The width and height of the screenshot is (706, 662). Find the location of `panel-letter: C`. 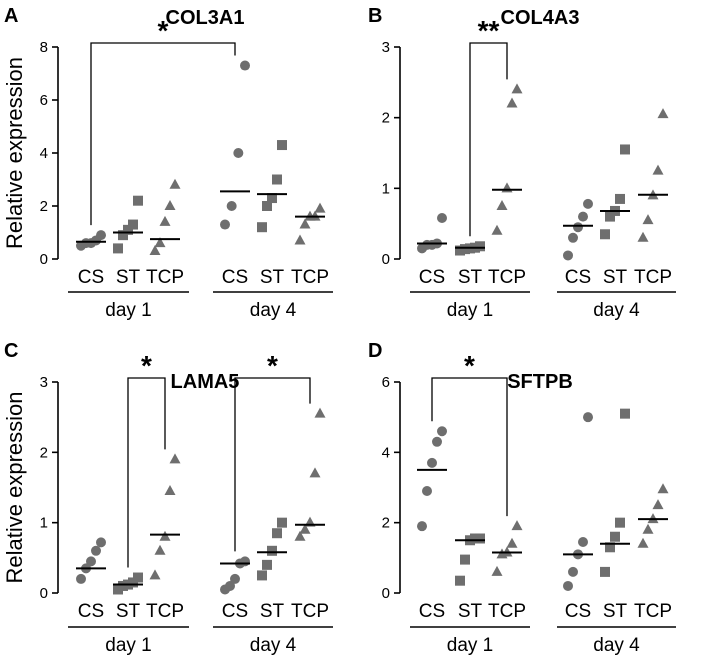

panel-letter: C is located at coordinates (11, 351).